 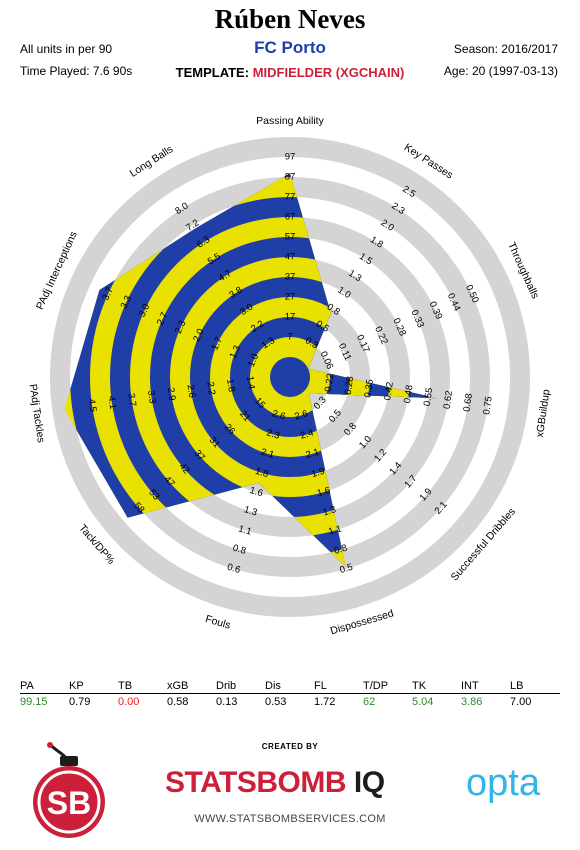 I want to click on stats-divider, so click(x=290, y=693).